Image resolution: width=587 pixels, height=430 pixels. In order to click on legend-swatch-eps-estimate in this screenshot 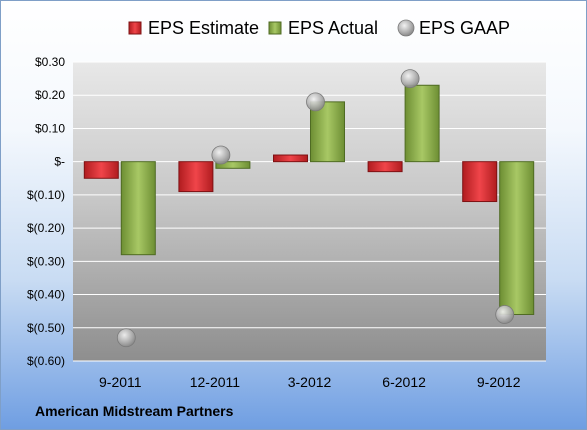, I will do `click(135, 28)`.